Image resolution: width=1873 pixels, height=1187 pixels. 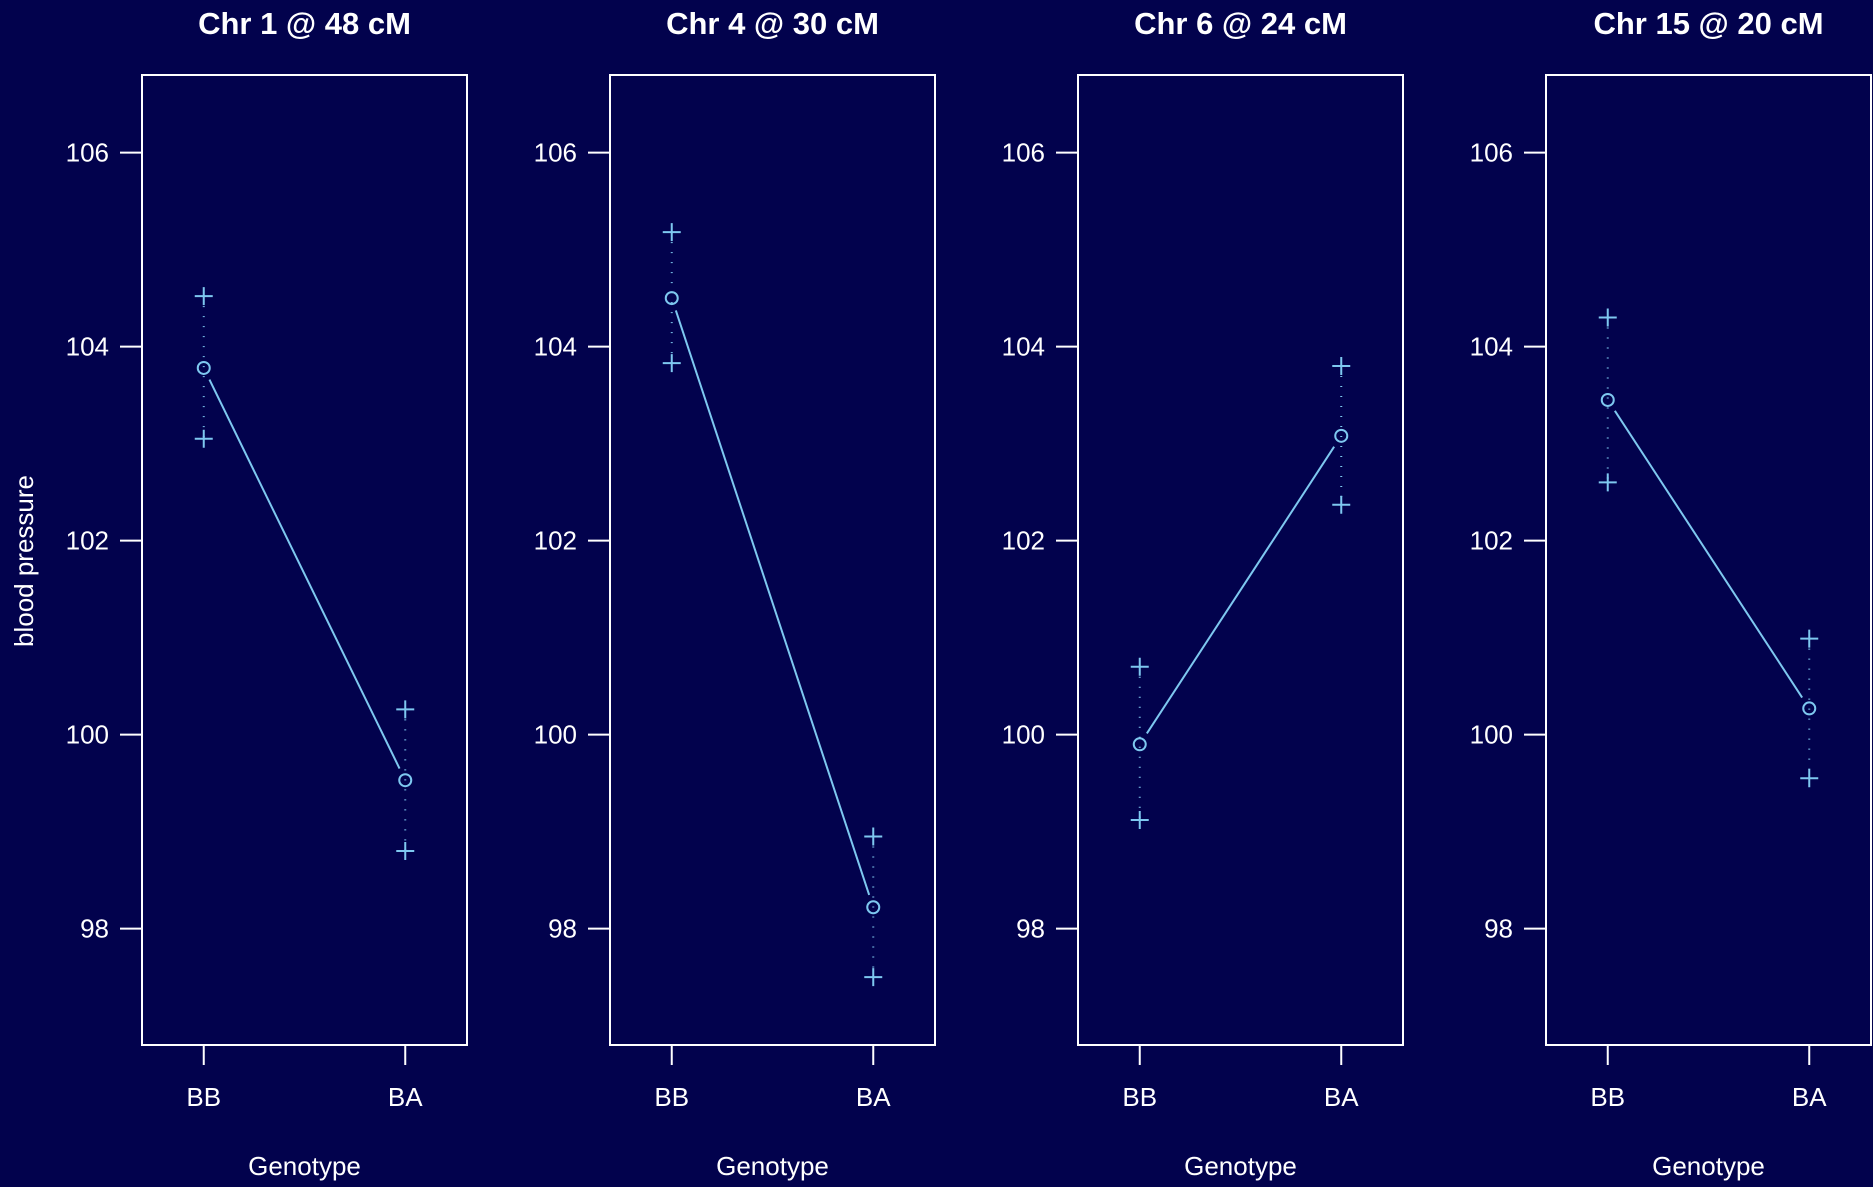 I want to click on panel-title: Chr 6 @ 24 cM, so click(x=1240, y=23).